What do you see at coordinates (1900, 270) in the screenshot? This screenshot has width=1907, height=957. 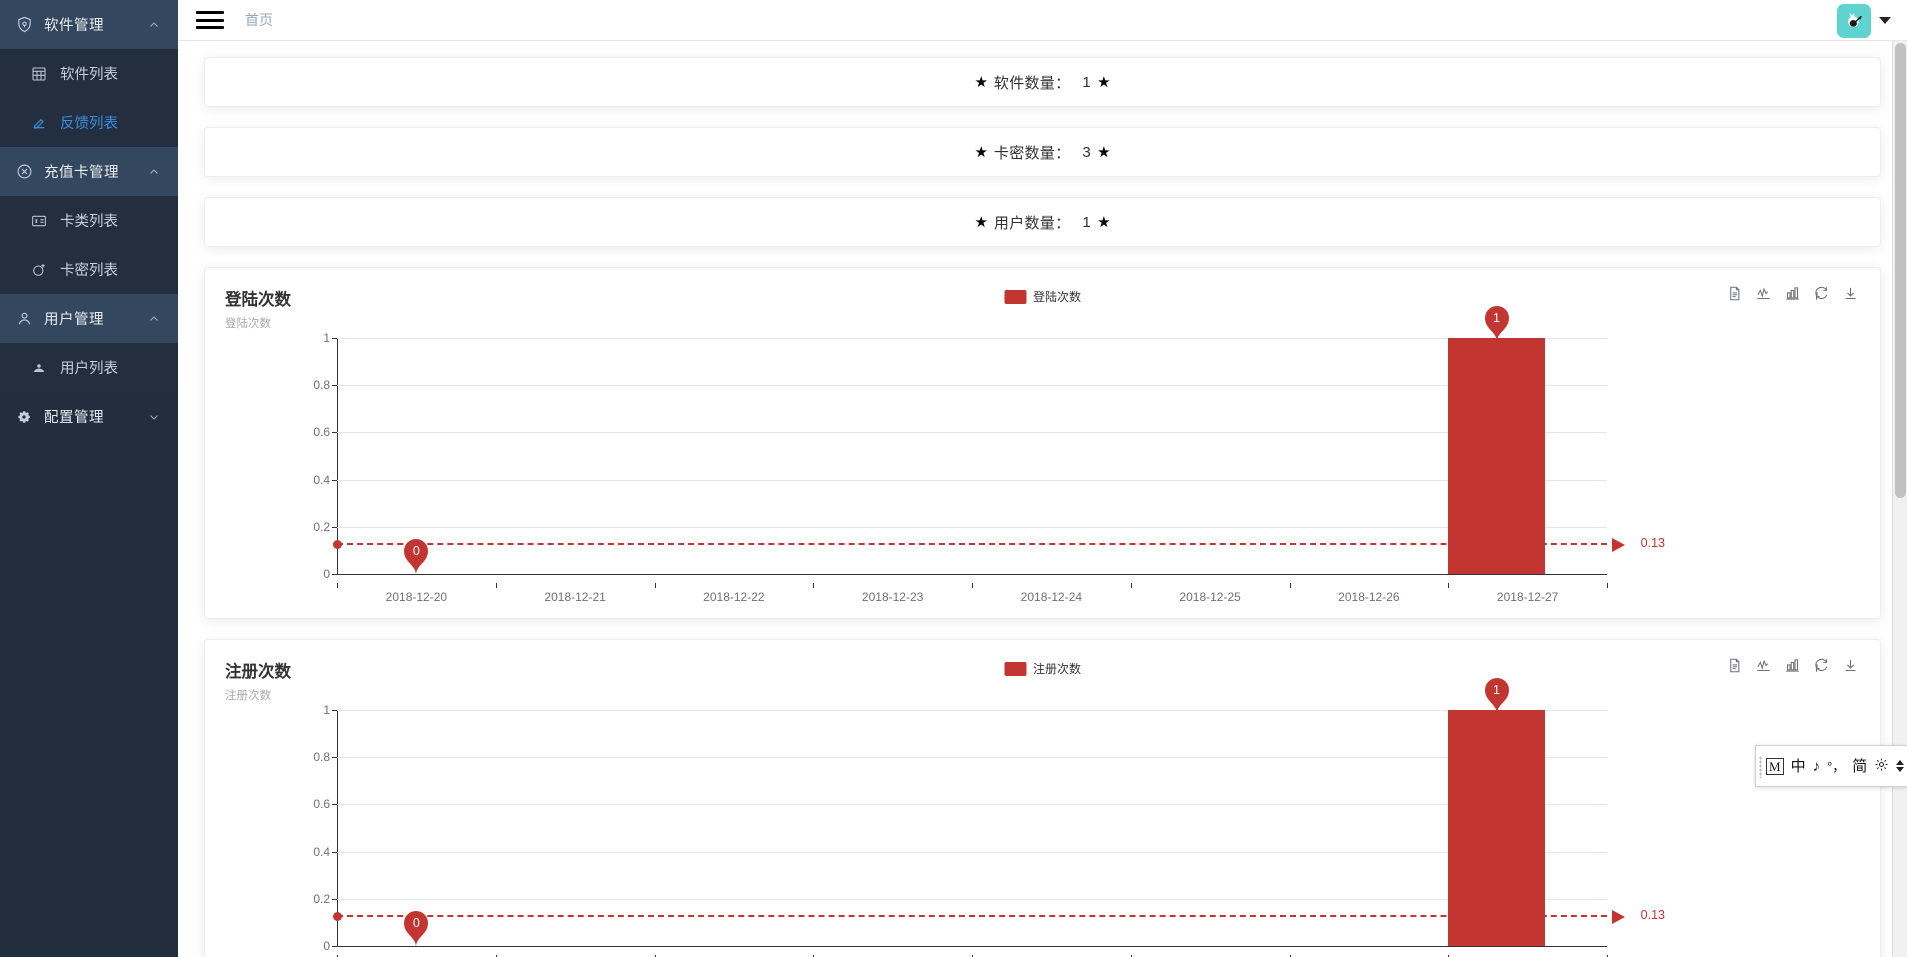 I see `scrollbar-thumb` at bounding box center [1900, 270].